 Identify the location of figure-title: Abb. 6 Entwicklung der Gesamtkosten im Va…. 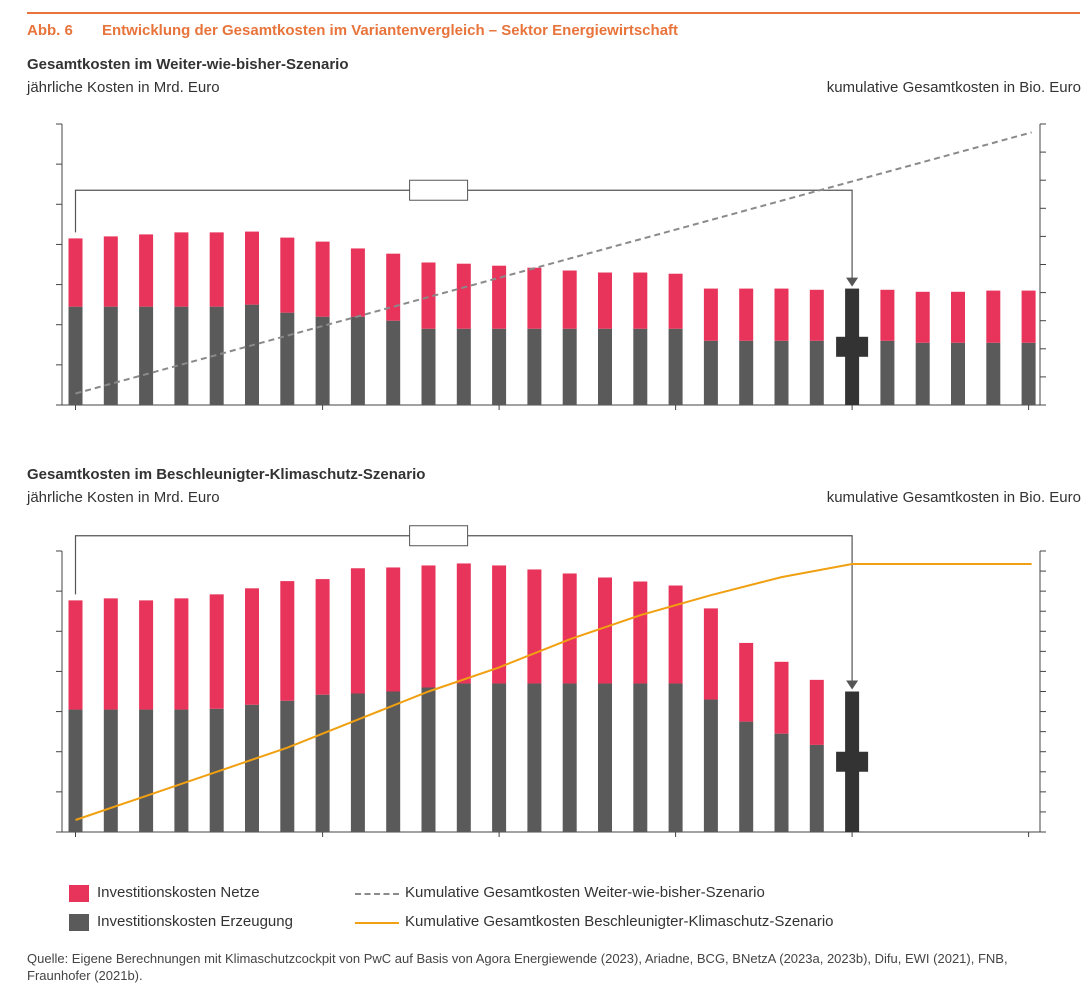
(352, 30).